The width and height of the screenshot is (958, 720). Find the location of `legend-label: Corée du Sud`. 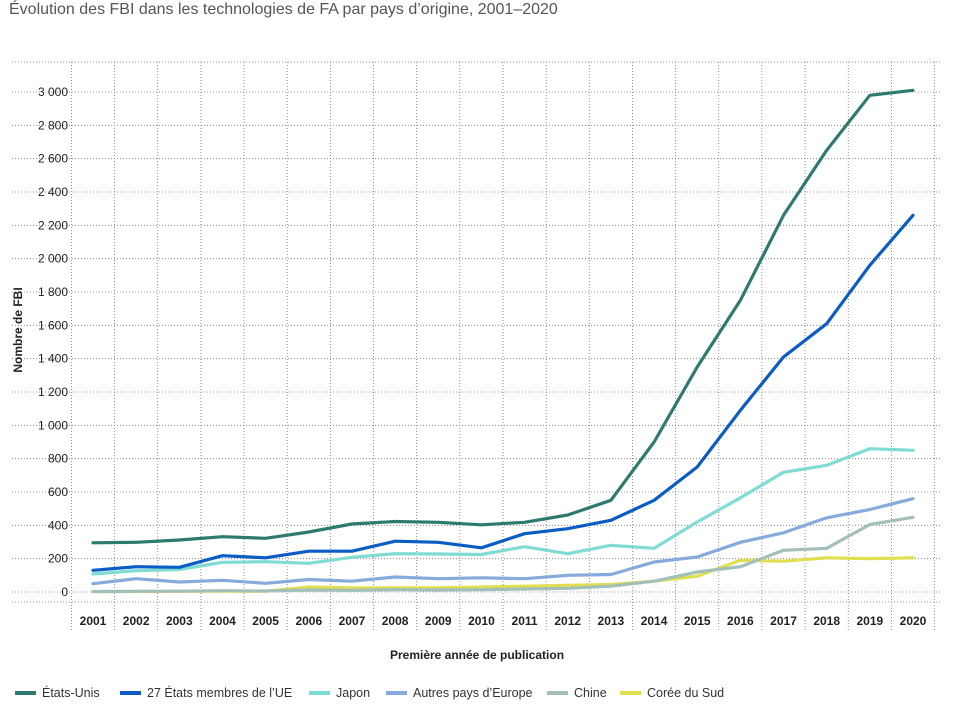

legend-label: Corée du Sud is located at coordinates (685, 693).